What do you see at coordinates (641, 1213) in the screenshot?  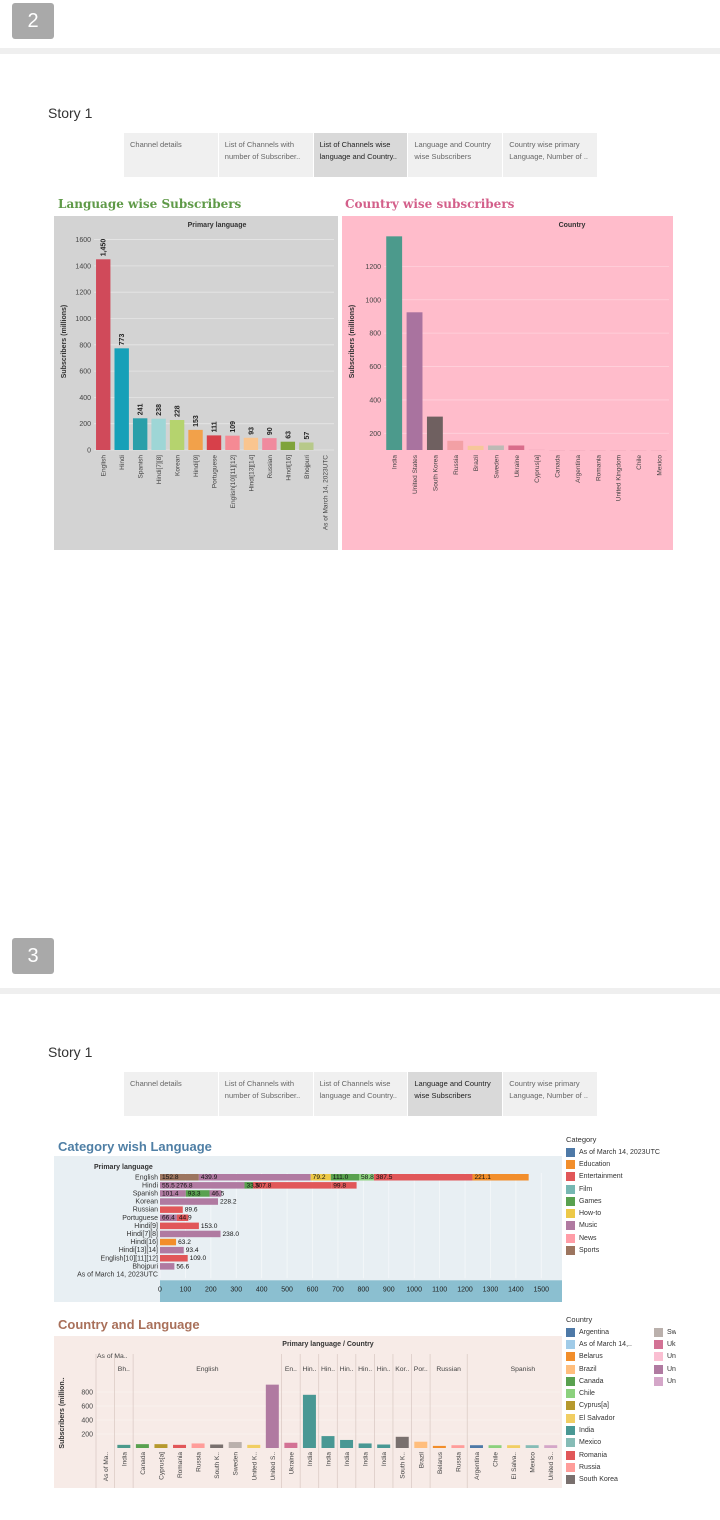 I see `category-legend-item: How-to` at bounding box center [641, 1213].